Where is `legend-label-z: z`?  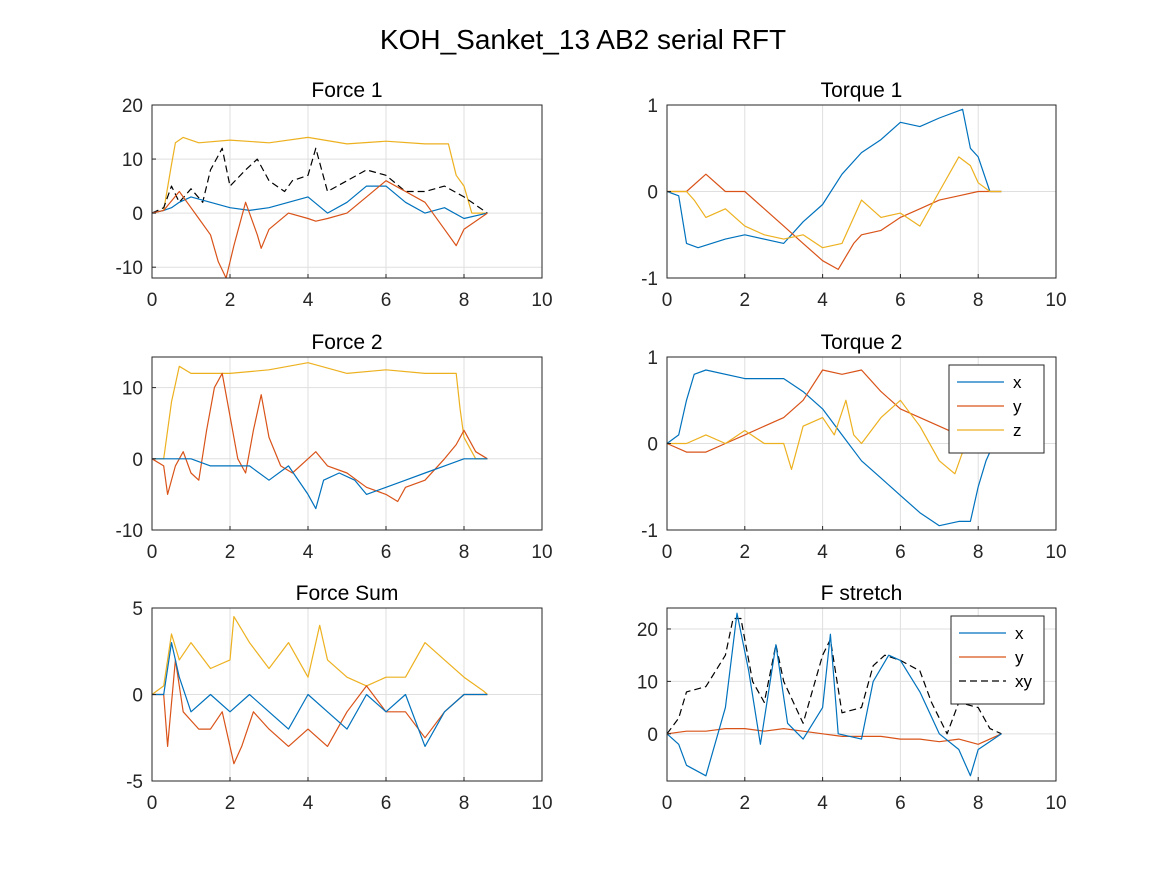 legend-label-z: z is located at coordinates (1017, 430).